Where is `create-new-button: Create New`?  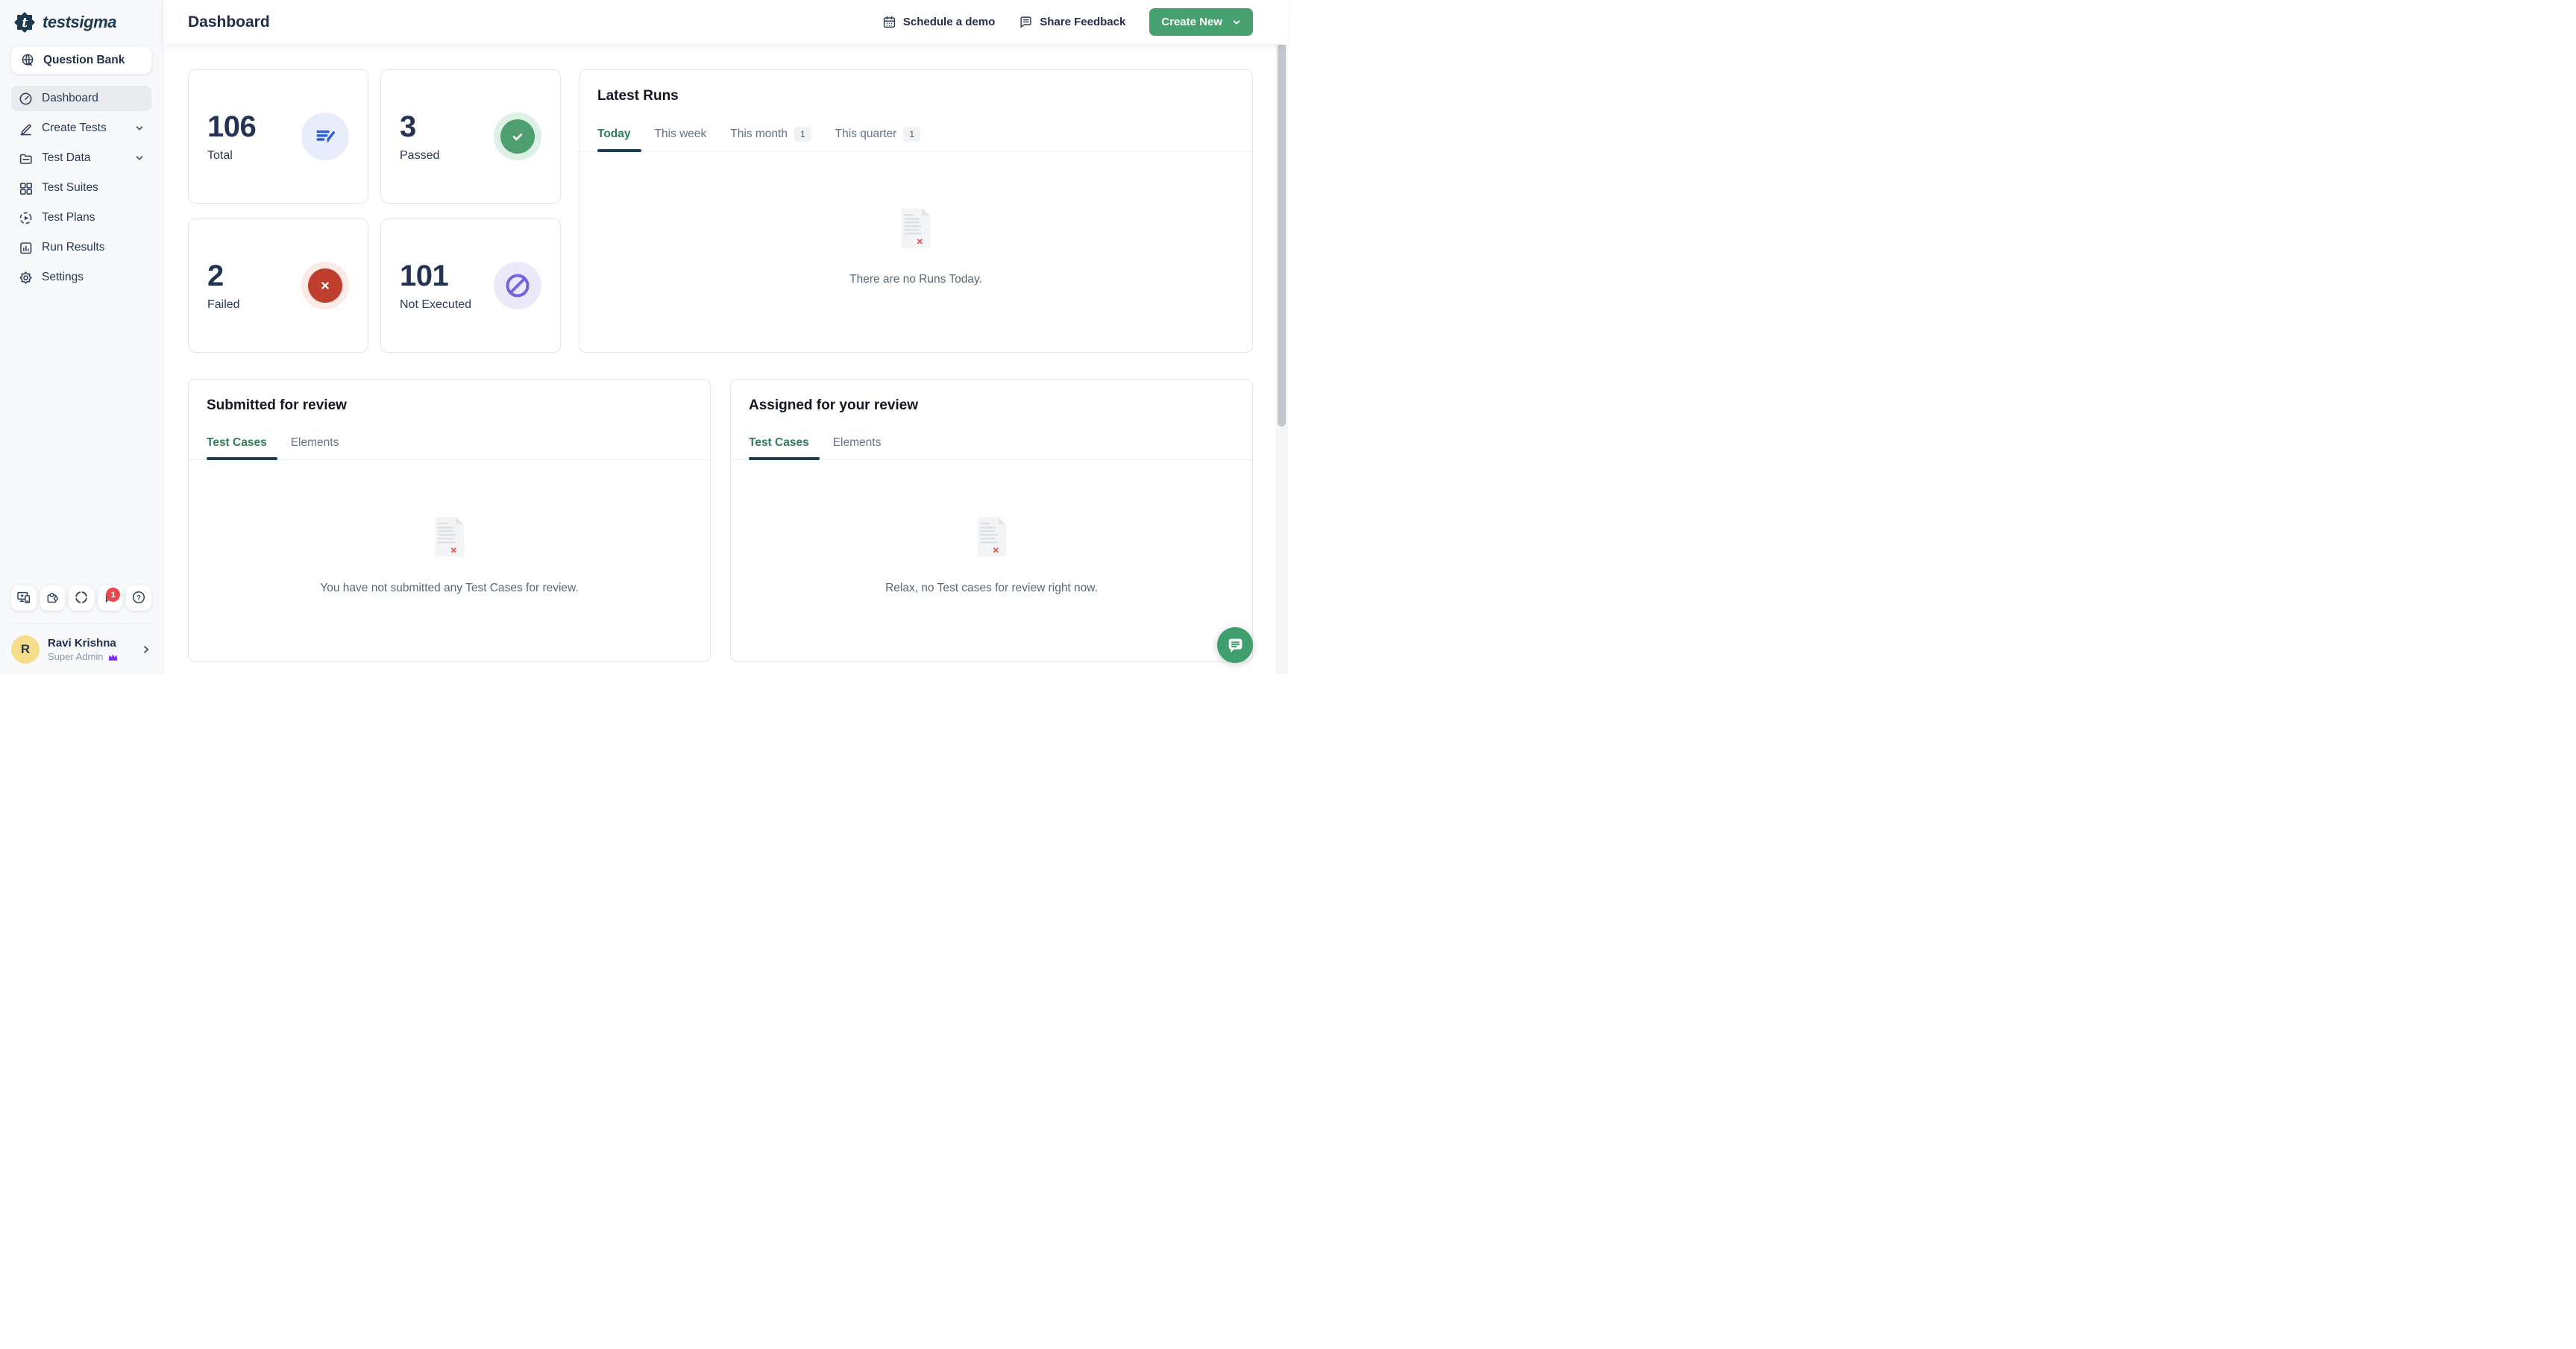 create-new-button: Create New is located at coordinates (1201, 22).